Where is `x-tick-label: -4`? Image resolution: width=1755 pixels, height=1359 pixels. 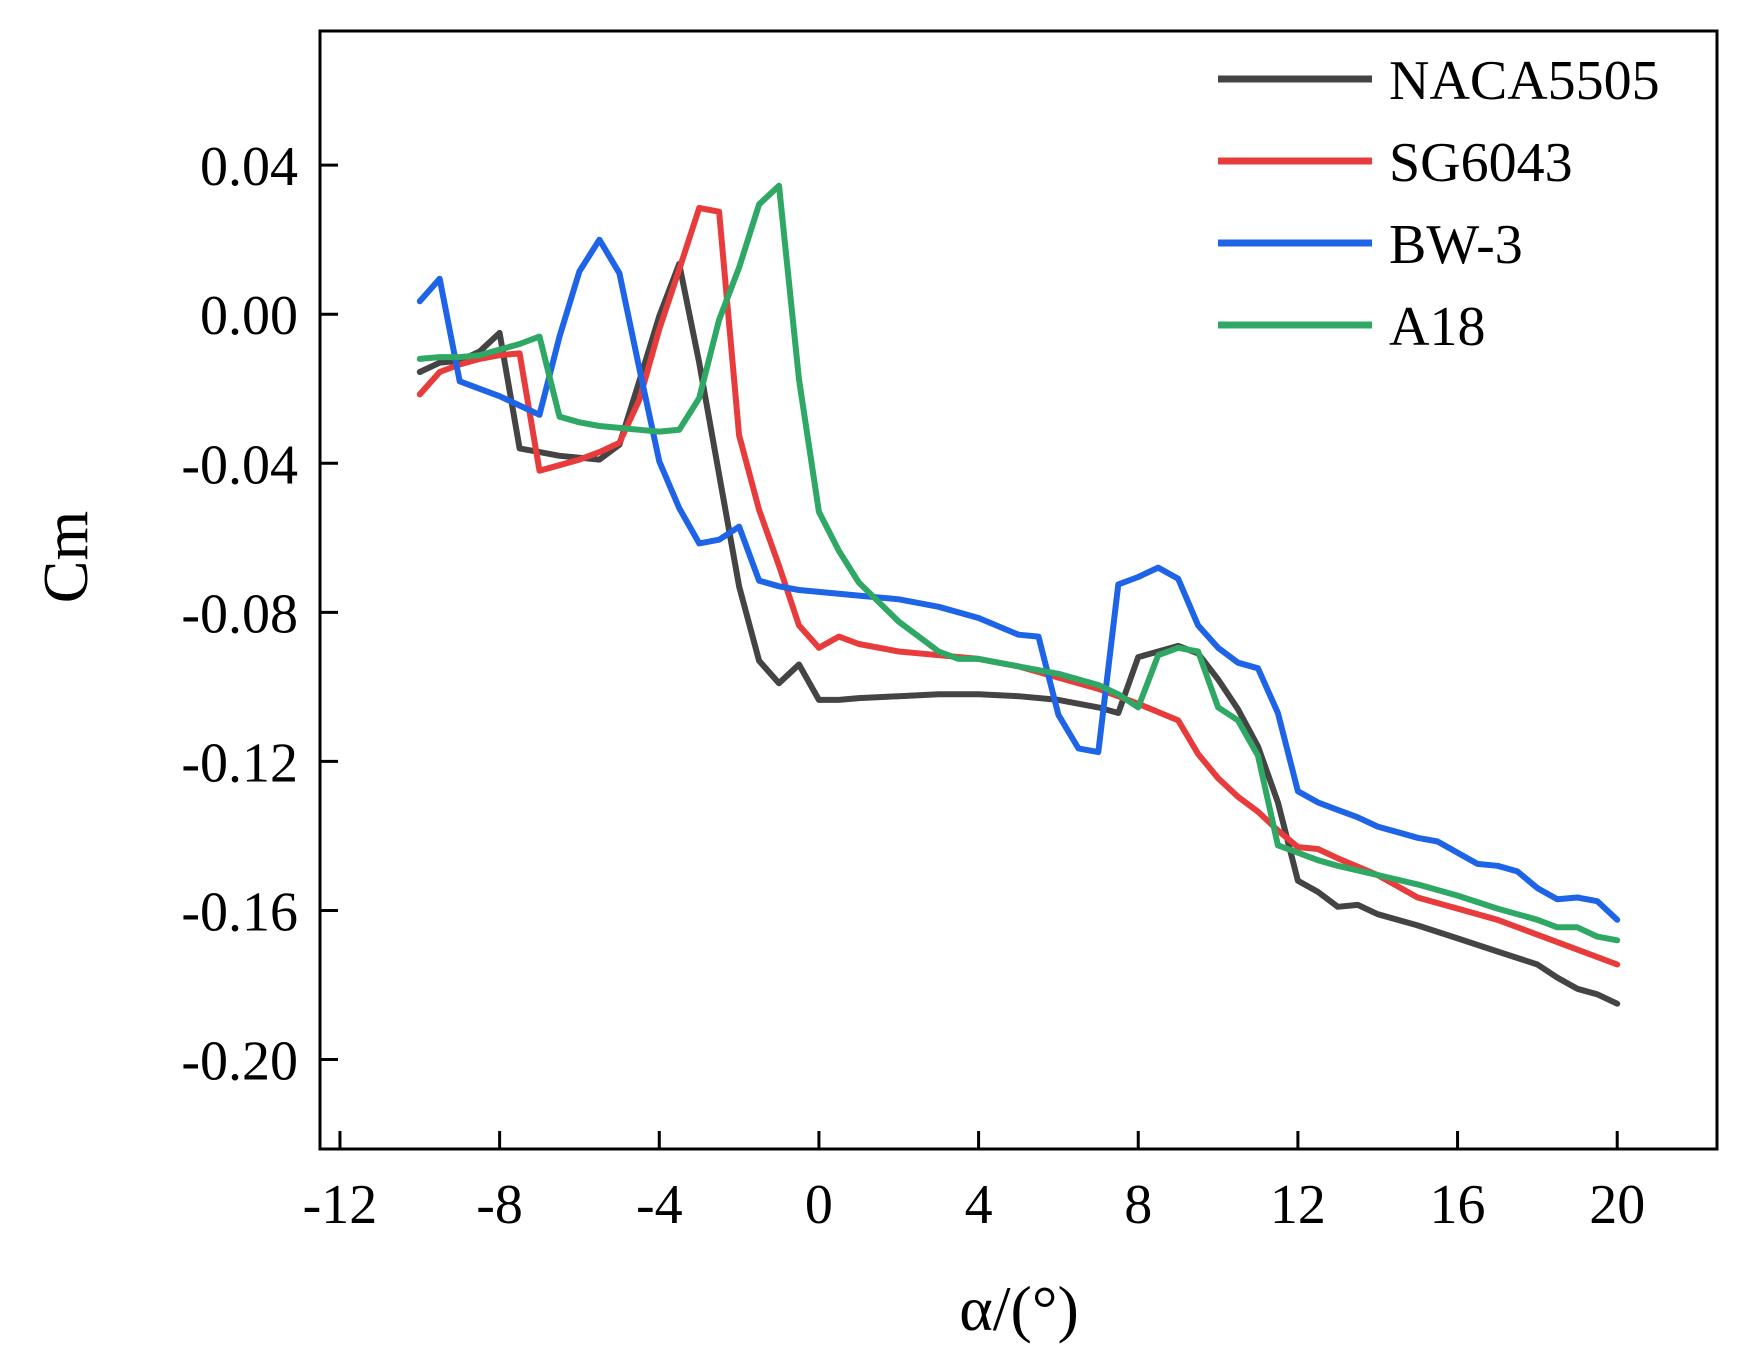 x-tick-label: -4 is located at coordinates (659, 1205).